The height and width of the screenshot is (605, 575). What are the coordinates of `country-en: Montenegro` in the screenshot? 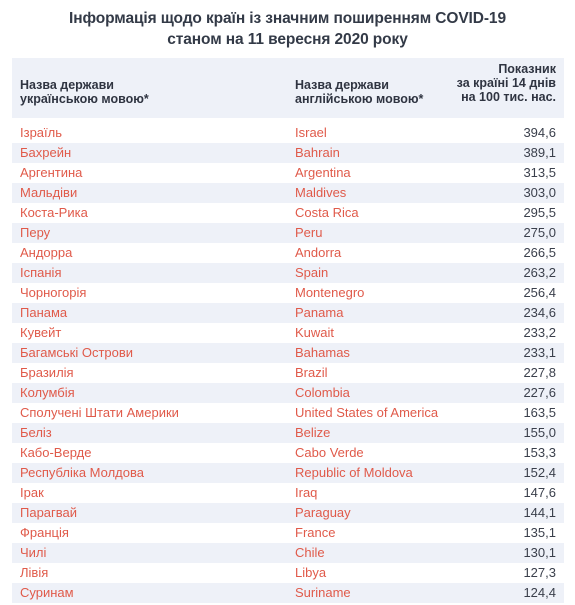 It's located at (330, 292).